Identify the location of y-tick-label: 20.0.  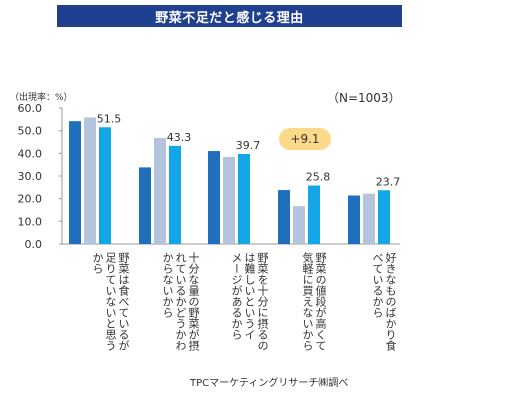
(30, 199).